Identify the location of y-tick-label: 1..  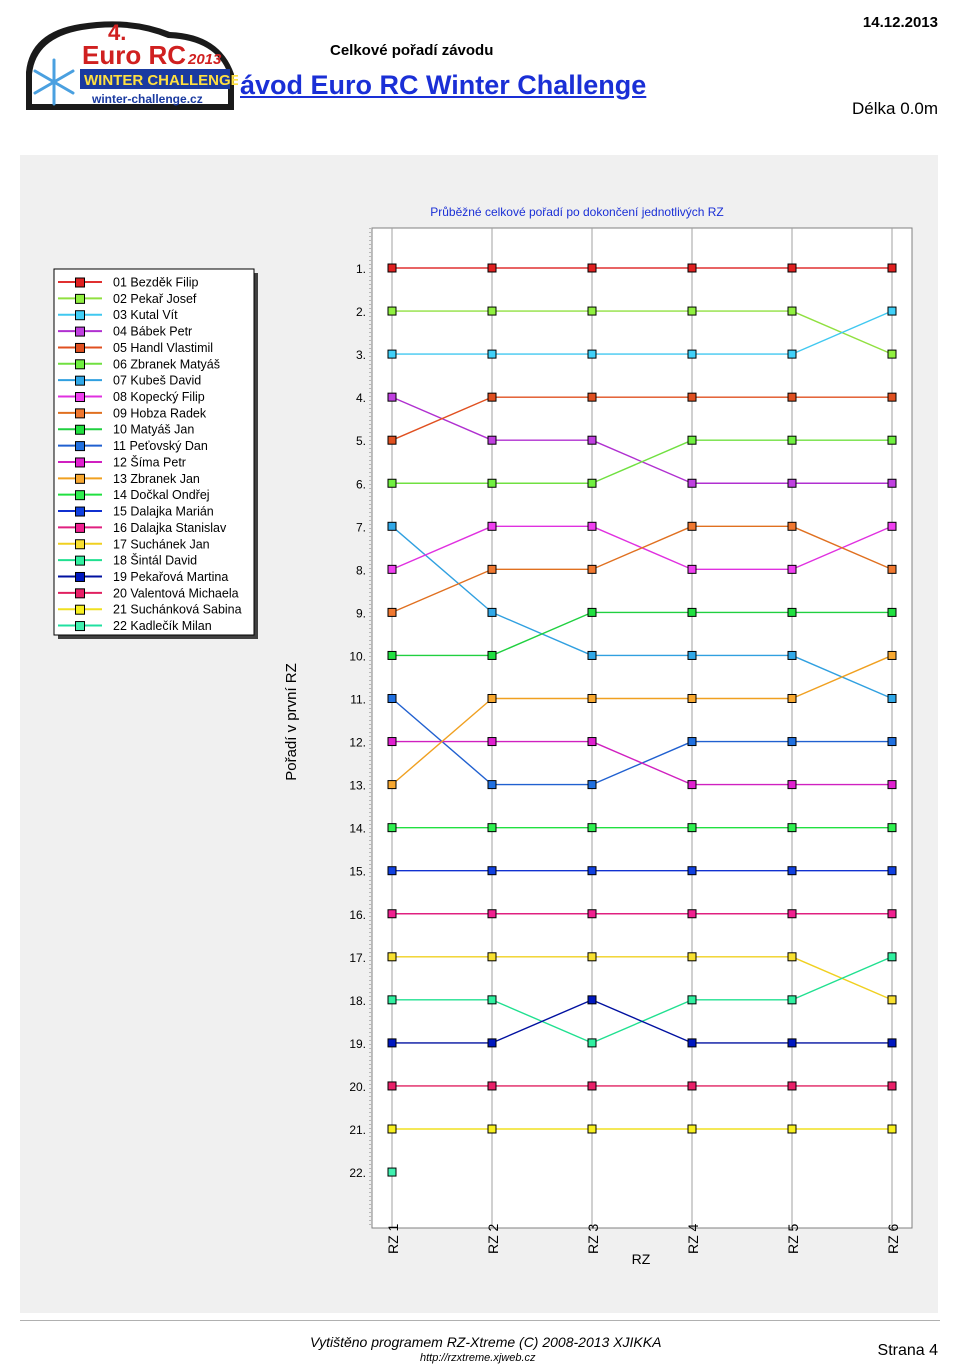
(361, 269).